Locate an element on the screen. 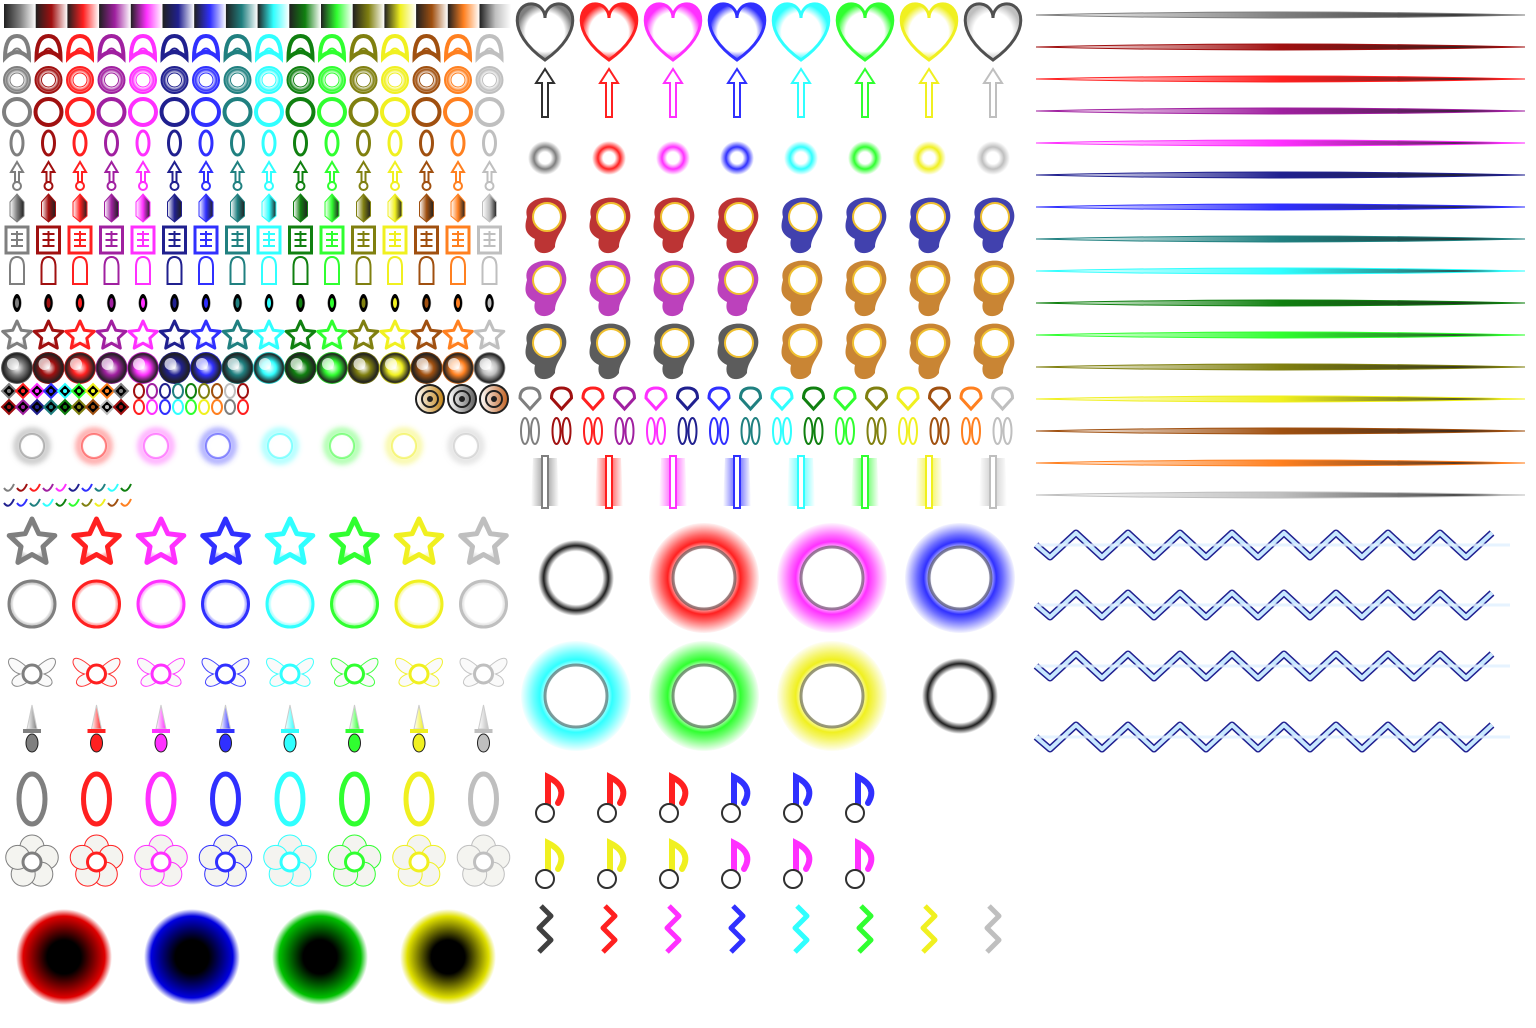 This screenshot has width=1536, height=1028. ring-bullet-row-a is located at coordinates (253, 80).